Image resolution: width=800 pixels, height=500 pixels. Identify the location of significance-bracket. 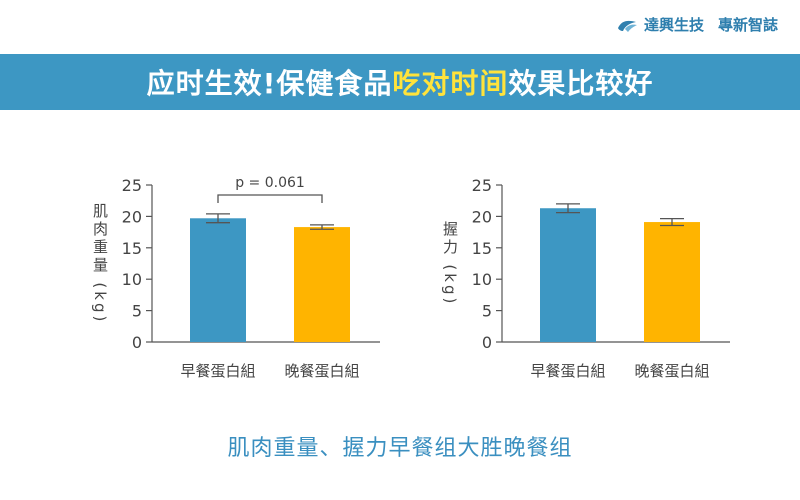
(270, 198).